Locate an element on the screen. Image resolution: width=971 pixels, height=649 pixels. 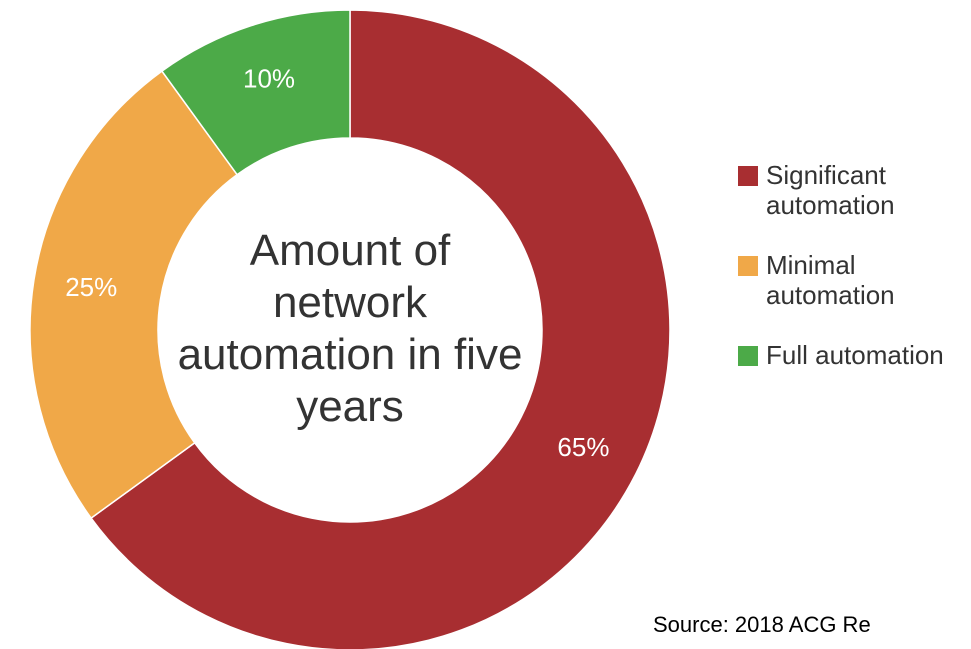
data-label: 25% is located at coordinates (91, 287).